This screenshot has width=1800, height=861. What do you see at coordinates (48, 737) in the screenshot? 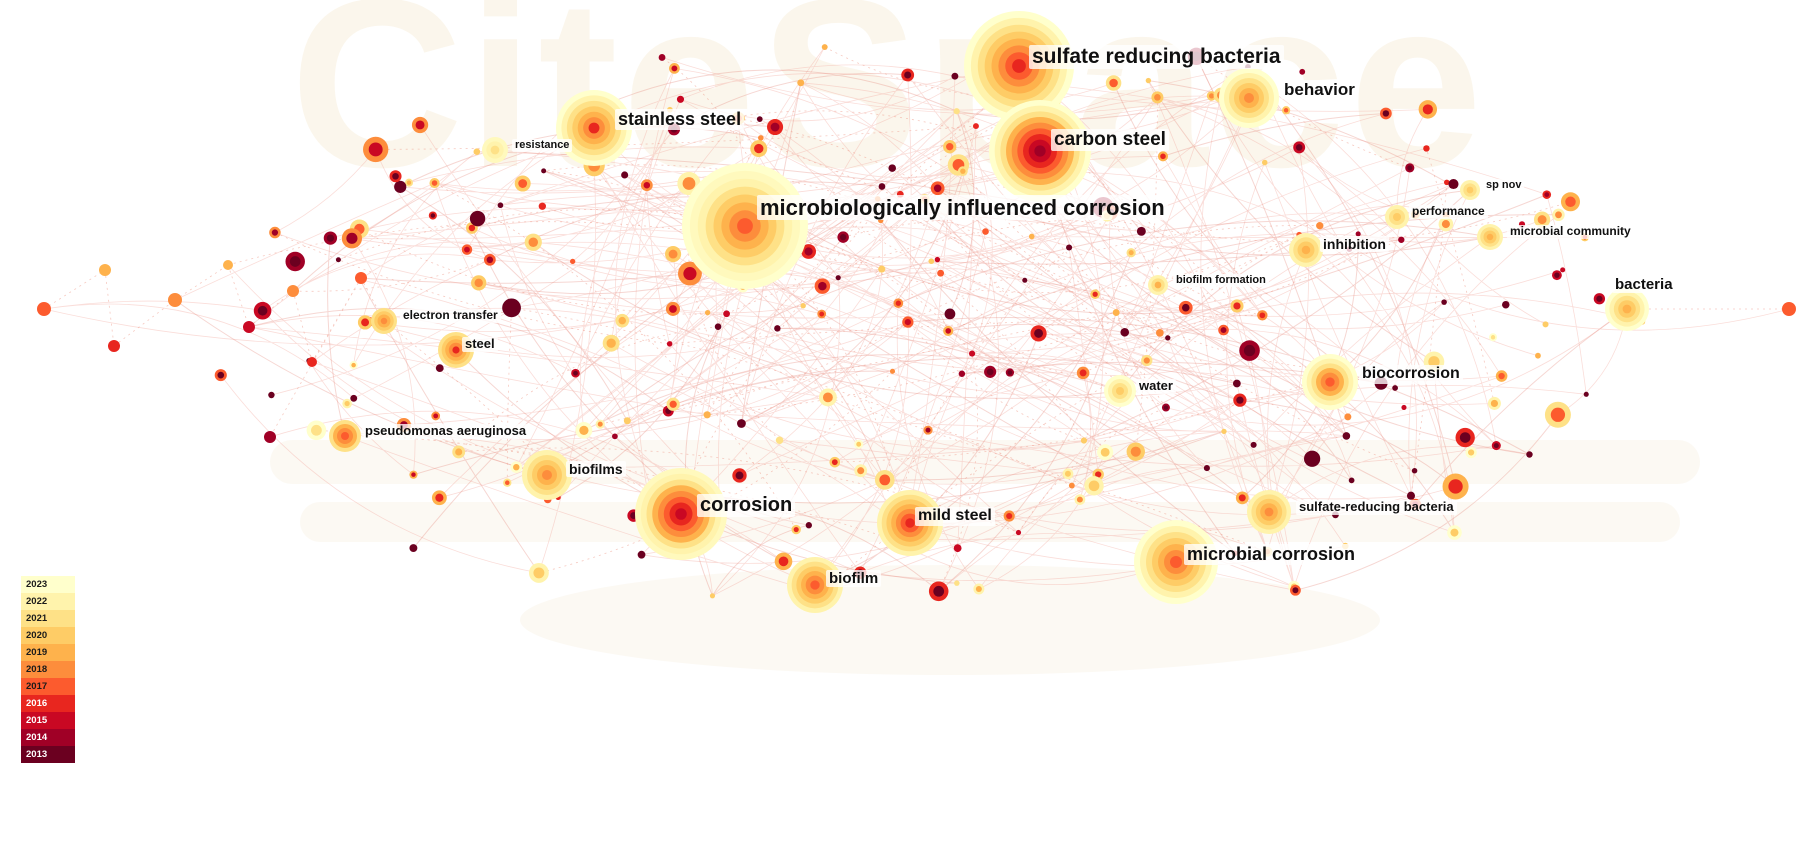
I see `legend-item: 2014` at bounding box center [48, 737].